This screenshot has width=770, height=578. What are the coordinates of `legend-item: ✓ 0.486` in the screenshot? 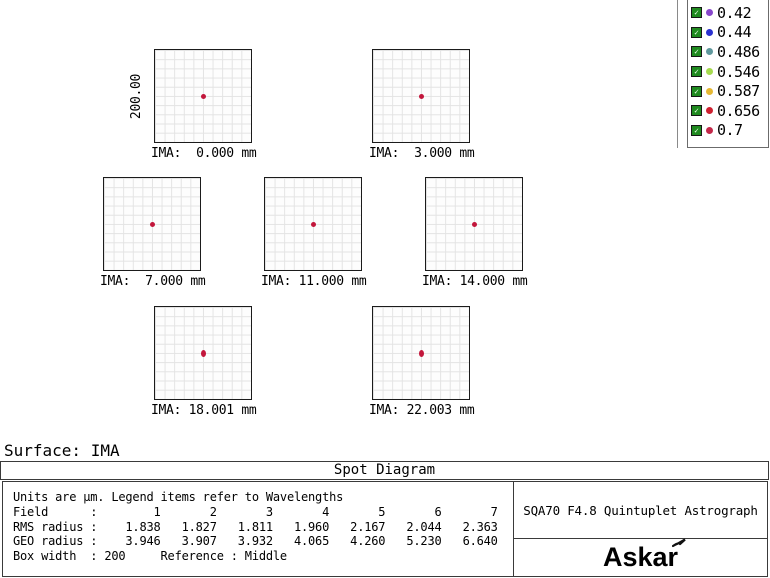 It's located at (729, 52).